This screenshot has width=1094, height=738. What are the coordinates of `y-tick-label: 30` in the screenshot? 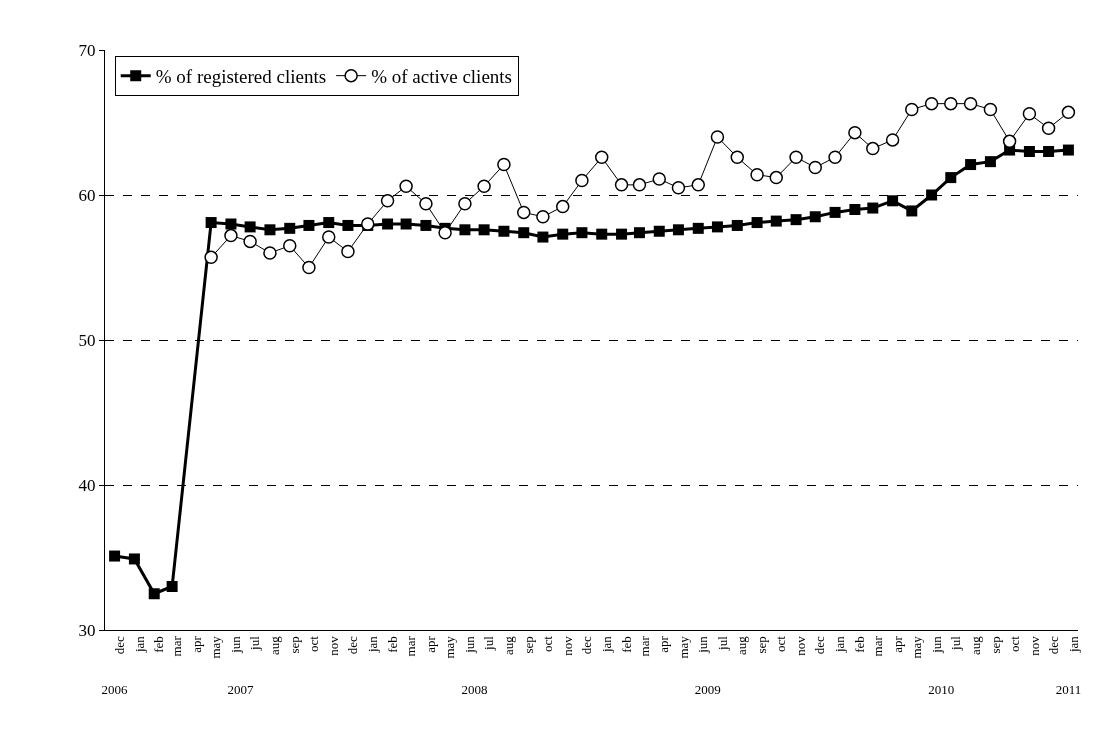 It's located at (87, 630).